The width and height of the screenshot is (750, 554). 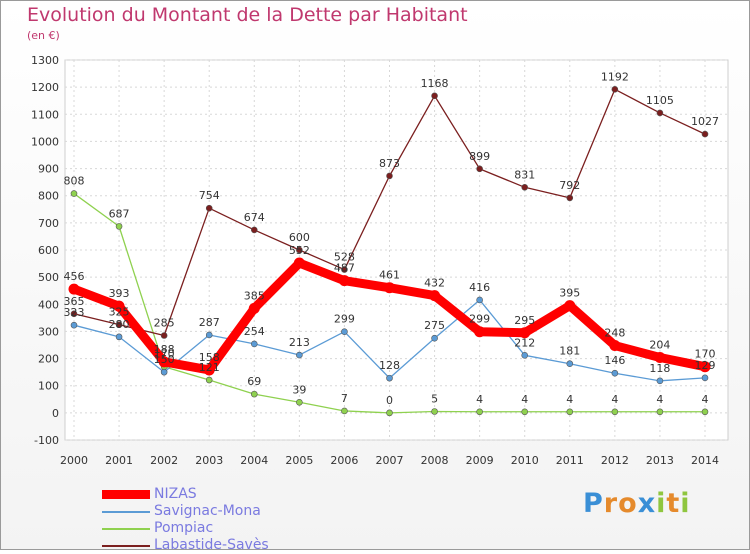 What do you see at coordinates (46, 440) in the screenshot?
I see `y-tick-label: -100` at bounding box center [46, 440].